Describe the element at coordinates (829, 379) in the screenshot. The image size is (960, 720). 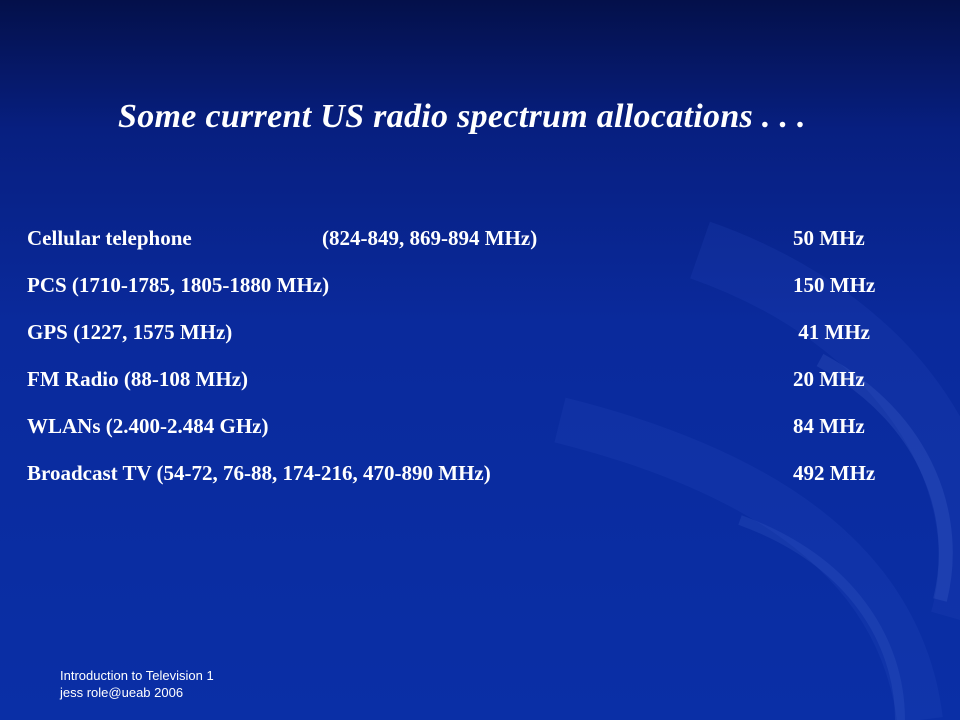
I see `bandwidth-value: 20 MHz` at that location.